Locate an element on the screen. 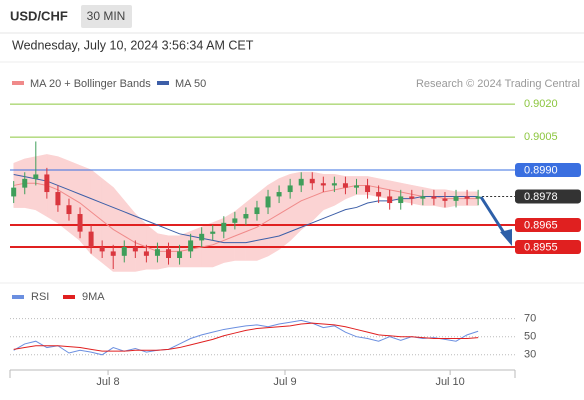 This screenshot has width=584, height=400. legend-label: 9MA is located at coordinates (93, 297).